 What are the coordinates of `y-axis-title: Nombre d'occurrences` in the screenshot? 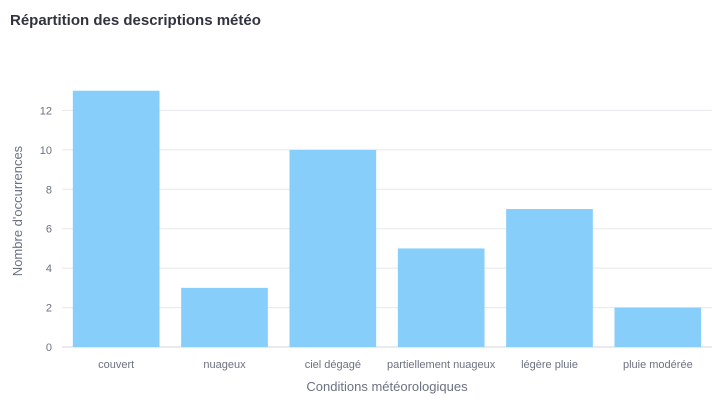 It's located at (17, 210).